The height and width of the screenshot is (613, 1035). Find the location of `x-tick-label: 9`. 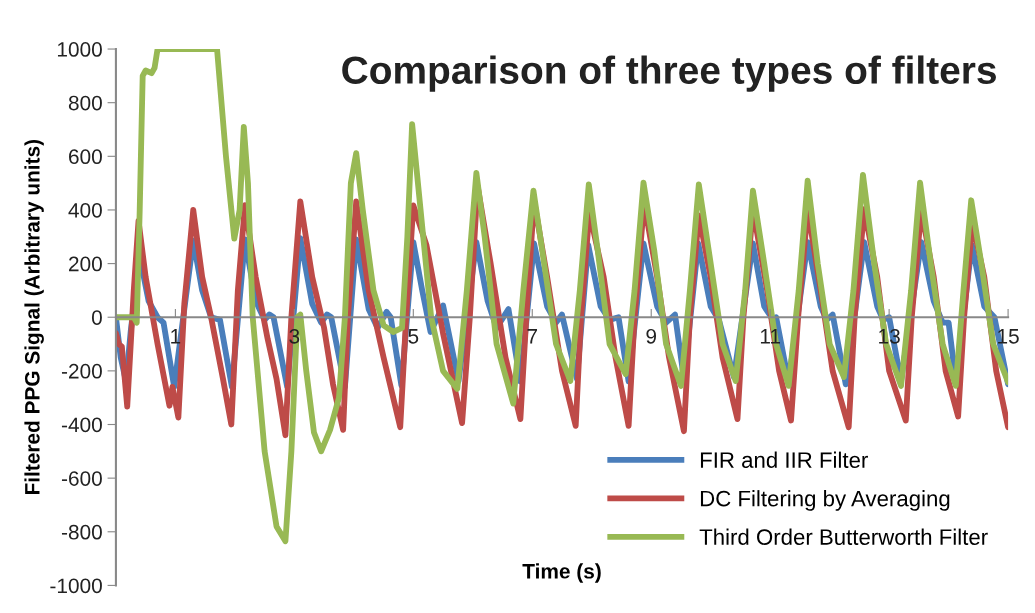

x-tick-label: 9 is located at coordinates (651, 336).